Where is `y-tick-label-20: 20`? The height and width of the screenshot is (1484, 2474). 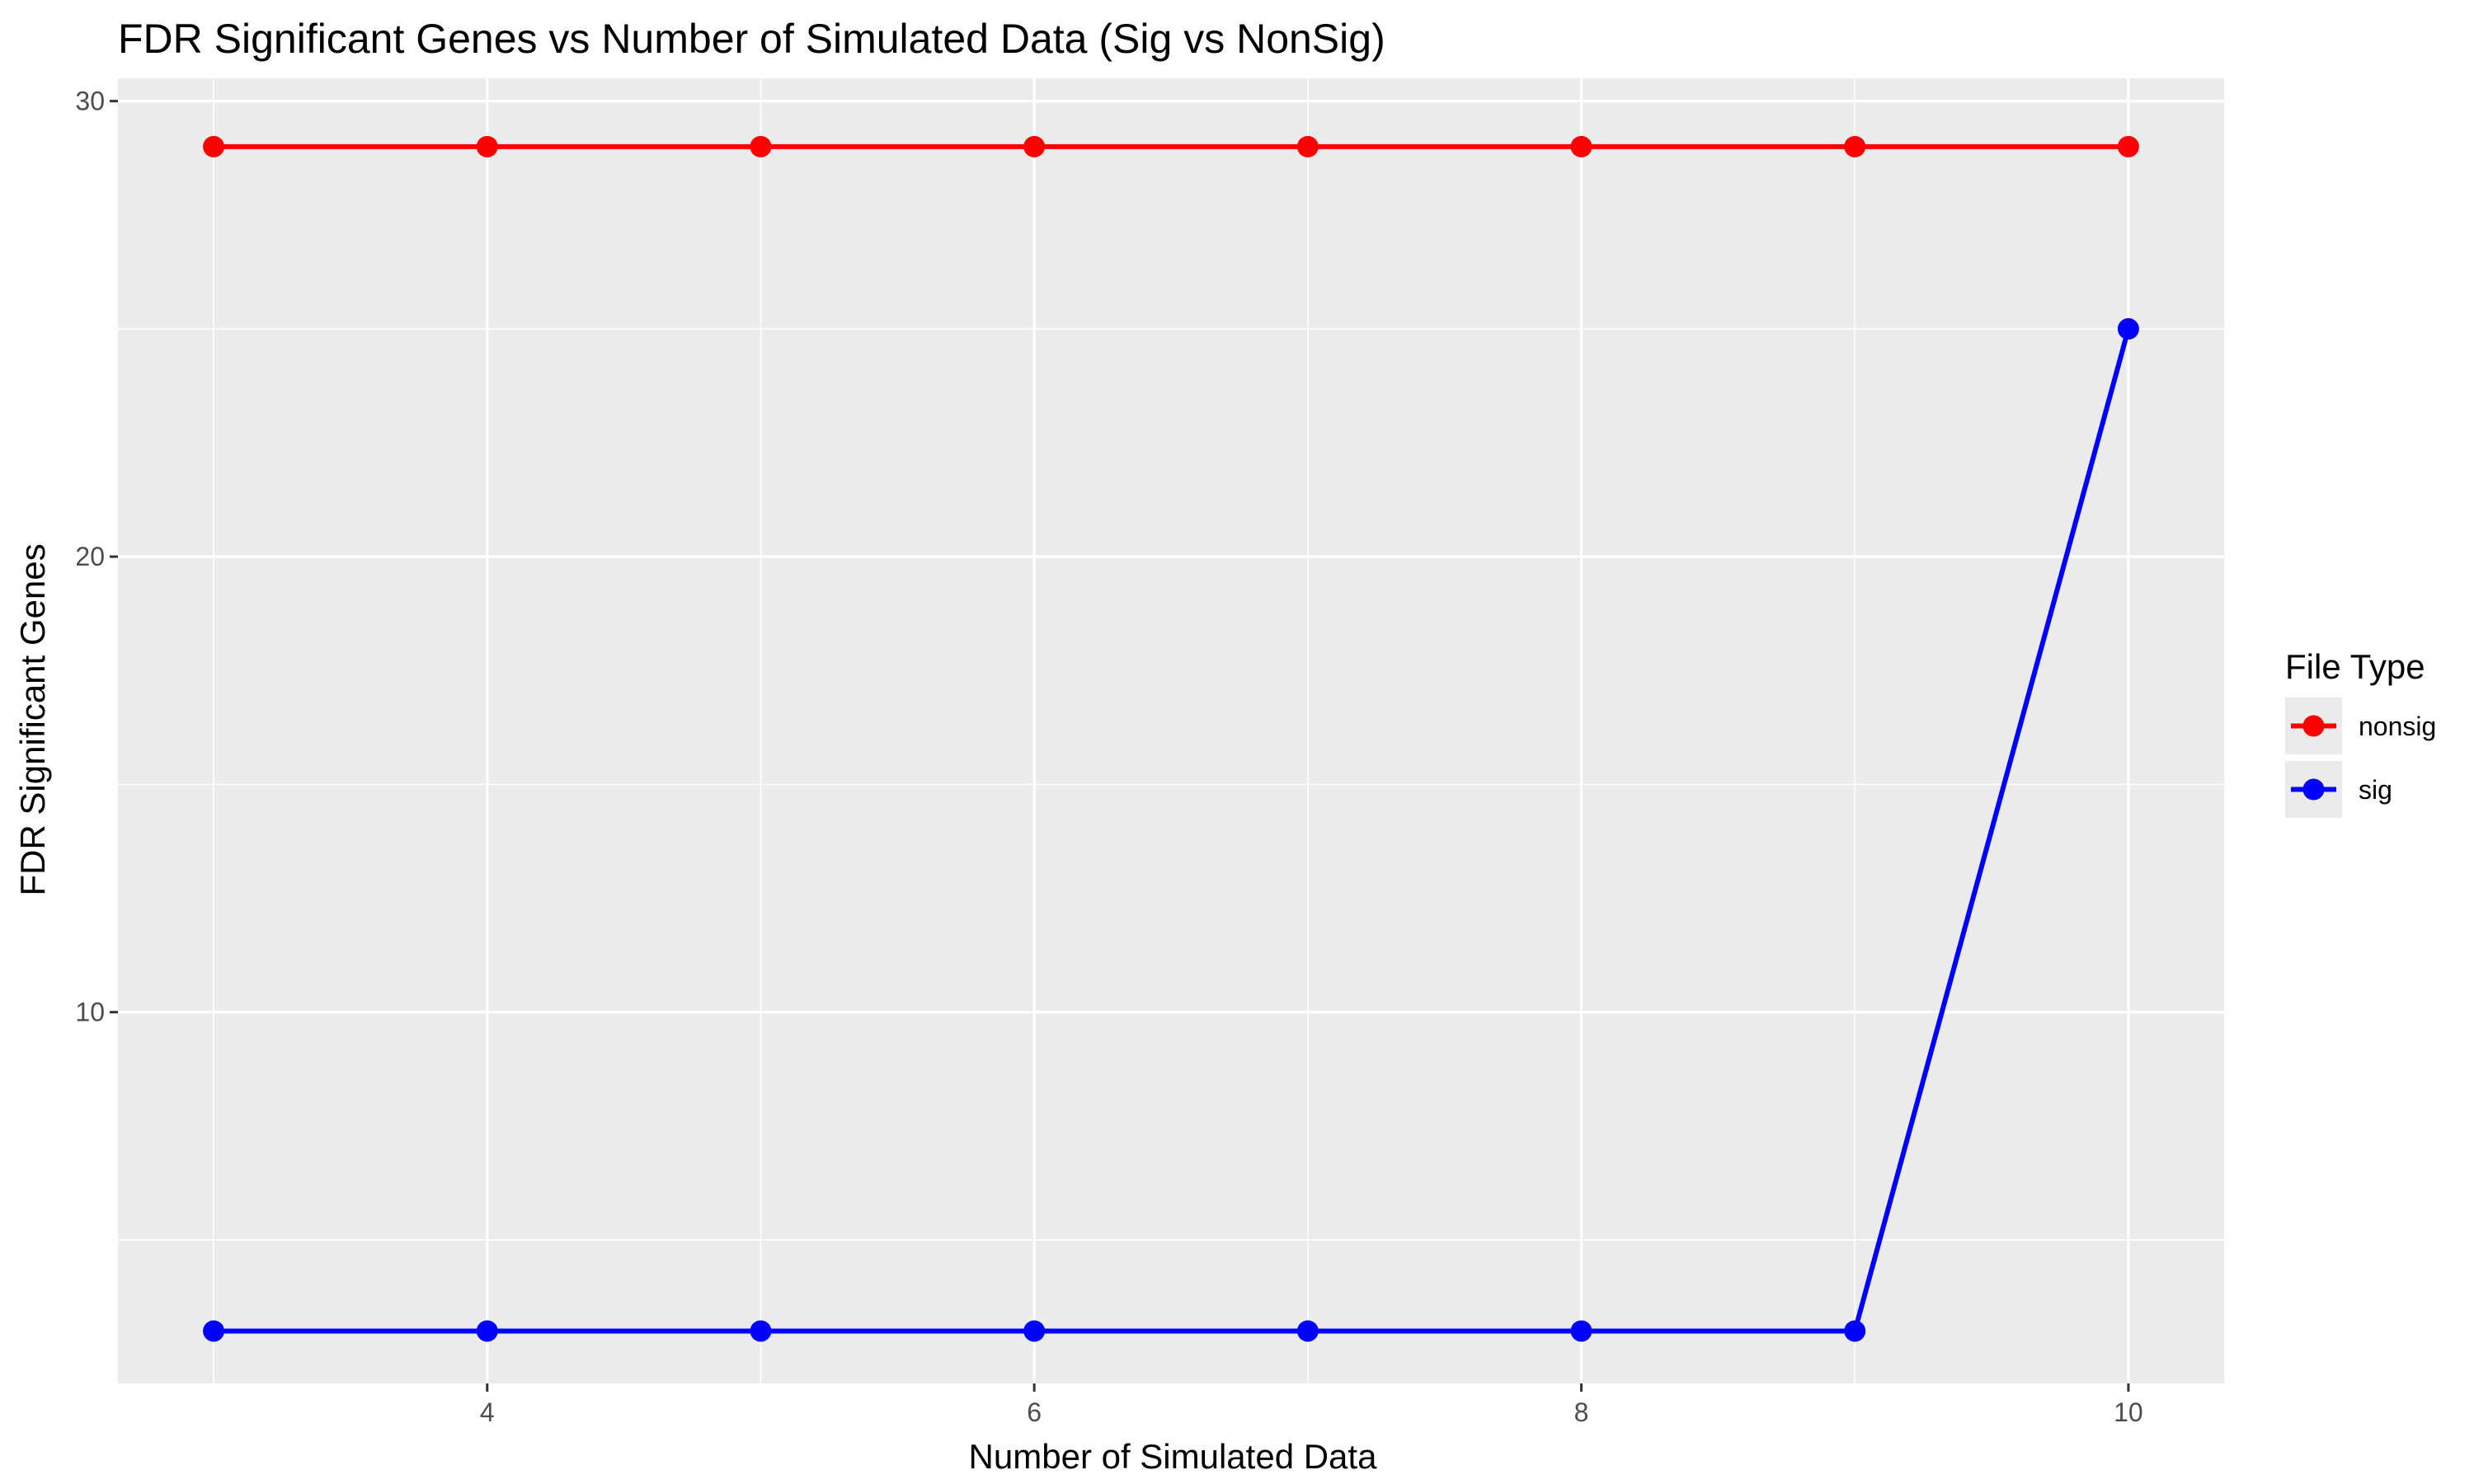 y-tick-label-20: 20 is located at coordinates (90, 556).